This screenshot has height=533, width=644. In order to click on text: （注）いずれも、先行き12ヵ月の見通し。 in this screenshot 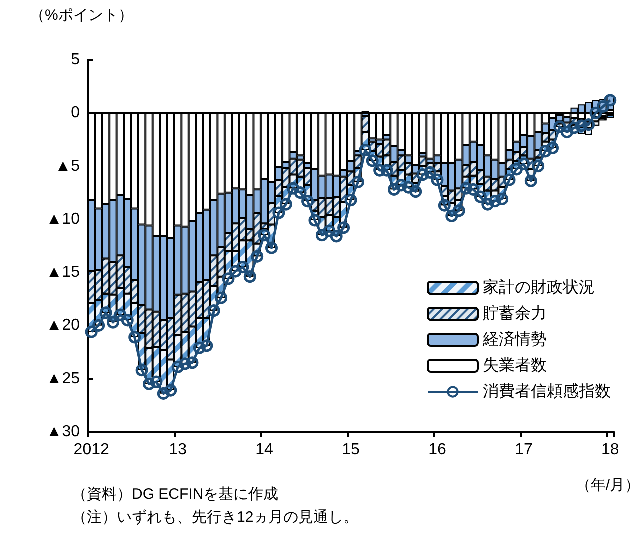, I will do `click(215, 517)`.